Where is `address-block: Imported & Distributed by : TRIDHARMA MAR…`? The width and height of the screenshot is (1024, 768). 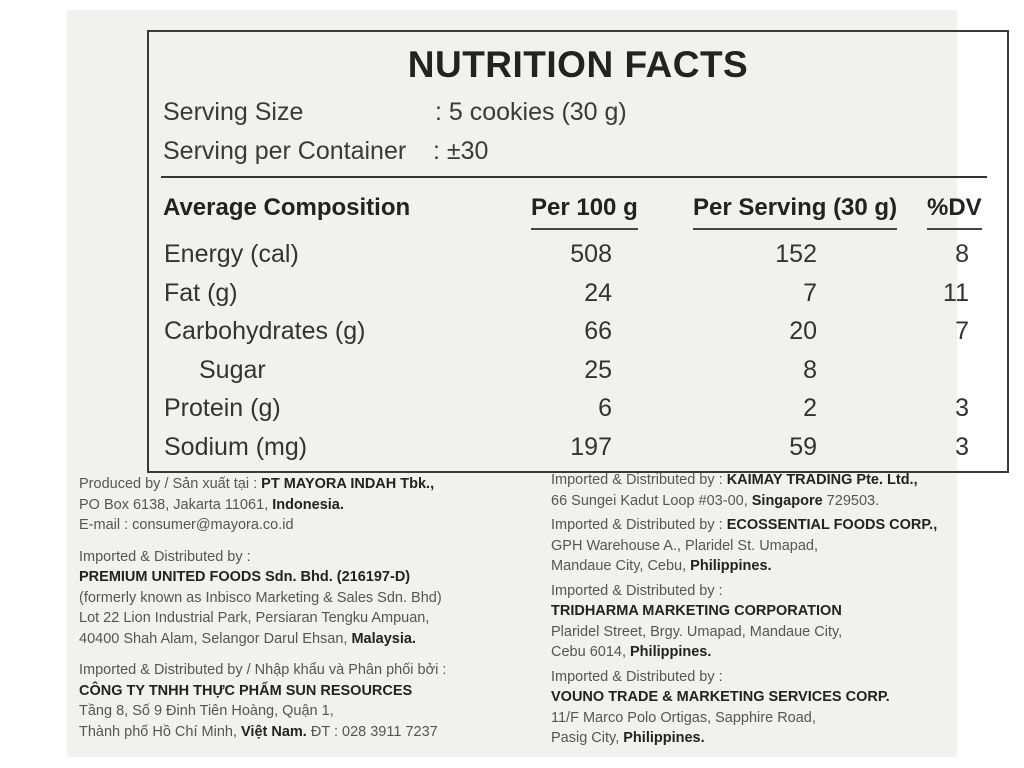
address-block: Imported & Distributed by : TRIDHARMA MAR… is located at coordinates (744, 622).